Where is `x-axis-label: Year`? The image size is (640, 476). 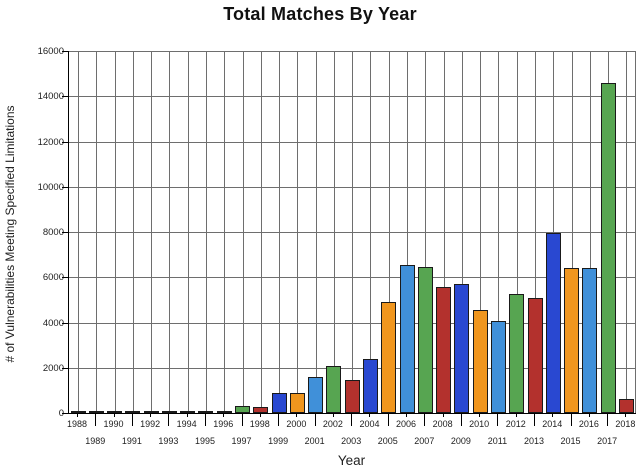 x-axis-label: Year is located at coordinates (351, 460).